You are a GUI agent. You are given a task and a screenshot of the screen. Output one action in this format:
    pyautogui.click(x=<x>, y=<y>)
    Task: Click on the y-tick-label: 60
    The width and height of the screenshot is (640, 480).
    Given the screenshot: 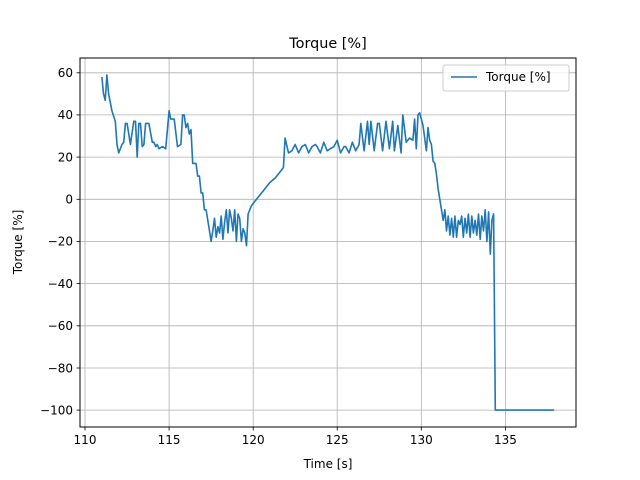 What is the action you would take?
    pyautogui.click(x=65, y=73)
    